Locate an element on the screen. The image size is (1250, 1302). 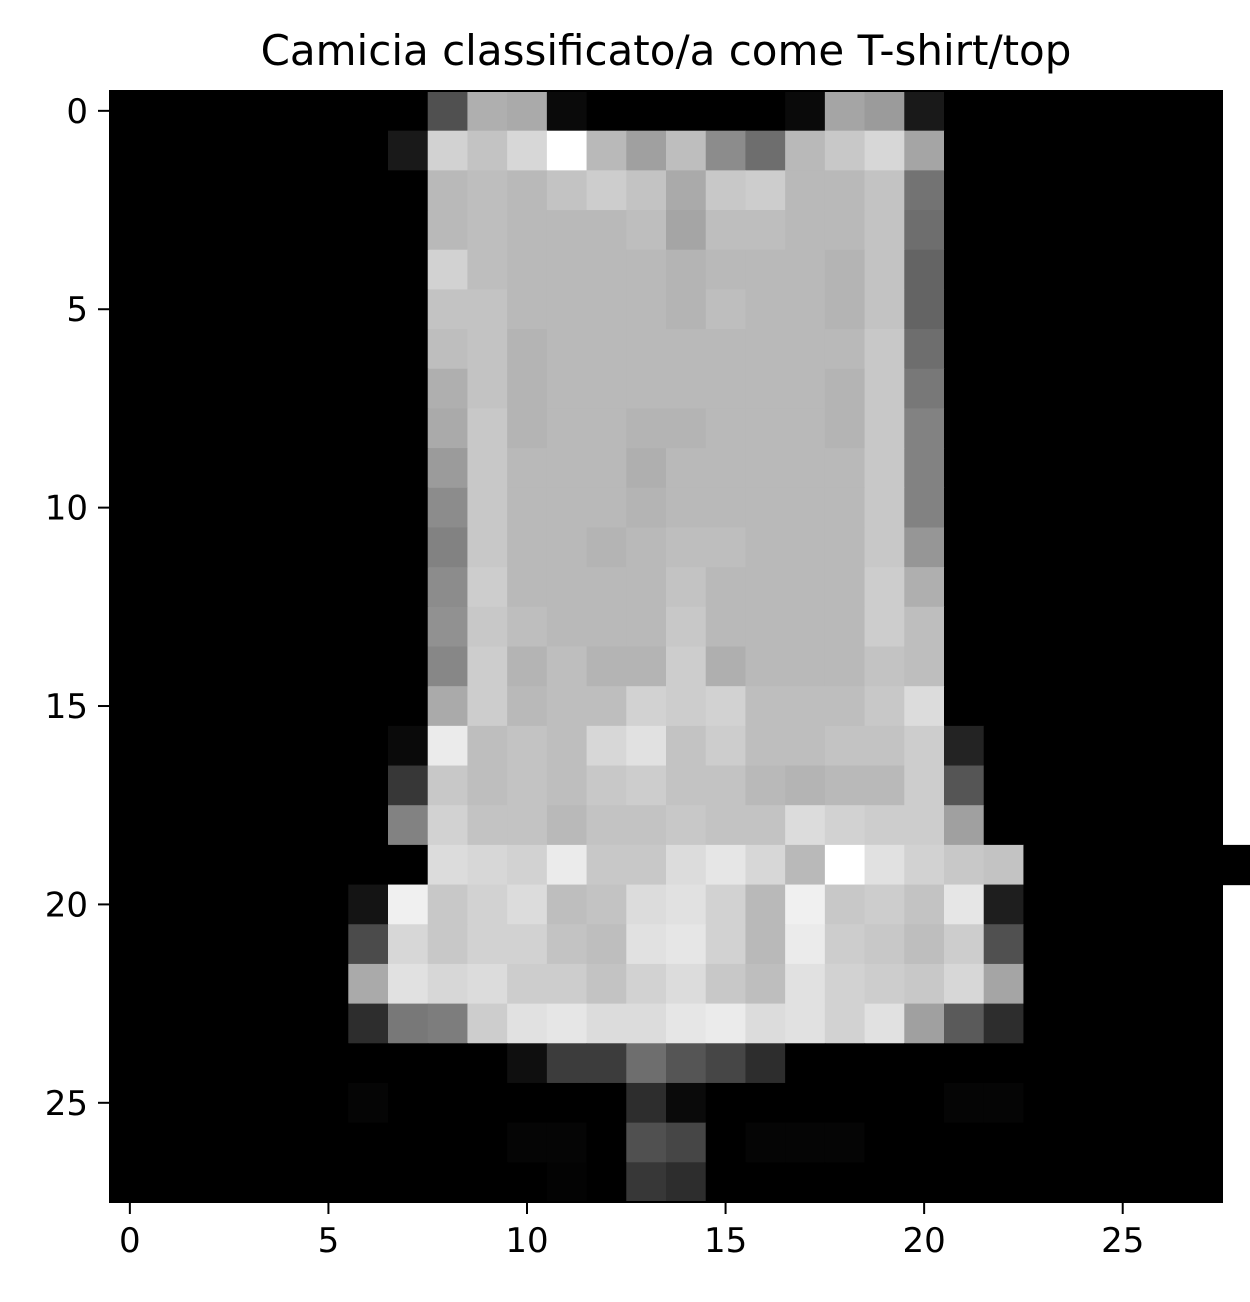
y-axis: 0 5 10 15 20 25 is located at coordinates (77, 608).